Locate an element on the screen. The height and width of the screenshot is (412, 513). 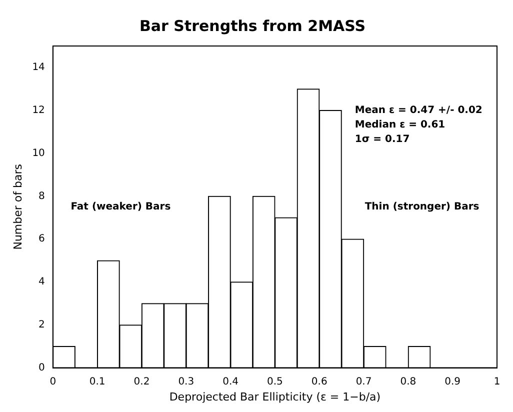
y-tick-label: 0 is located at coordinates (41, 368).